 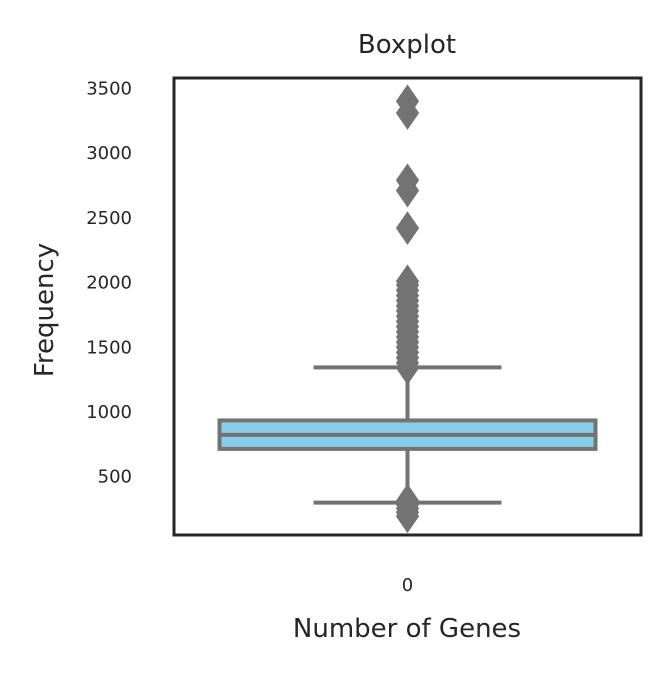 What do you see at coordinates (109, 218) in the screenshot?
I see `y-tick-label: 2500` at bounding box center [109, 218].